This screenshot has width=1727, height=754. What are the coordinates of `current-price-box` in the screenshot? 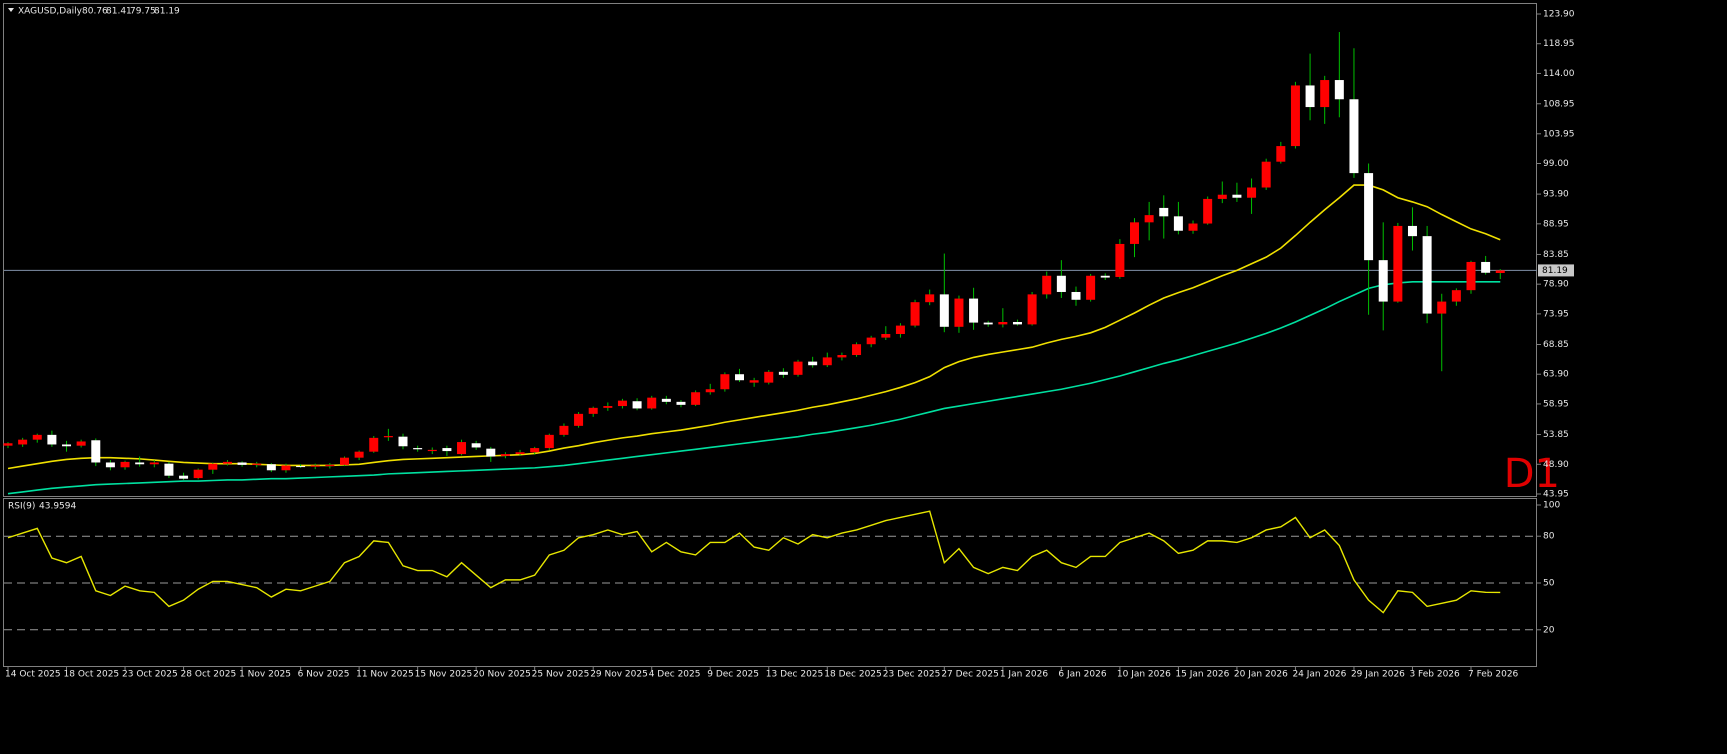 It's located at (1556, 270).